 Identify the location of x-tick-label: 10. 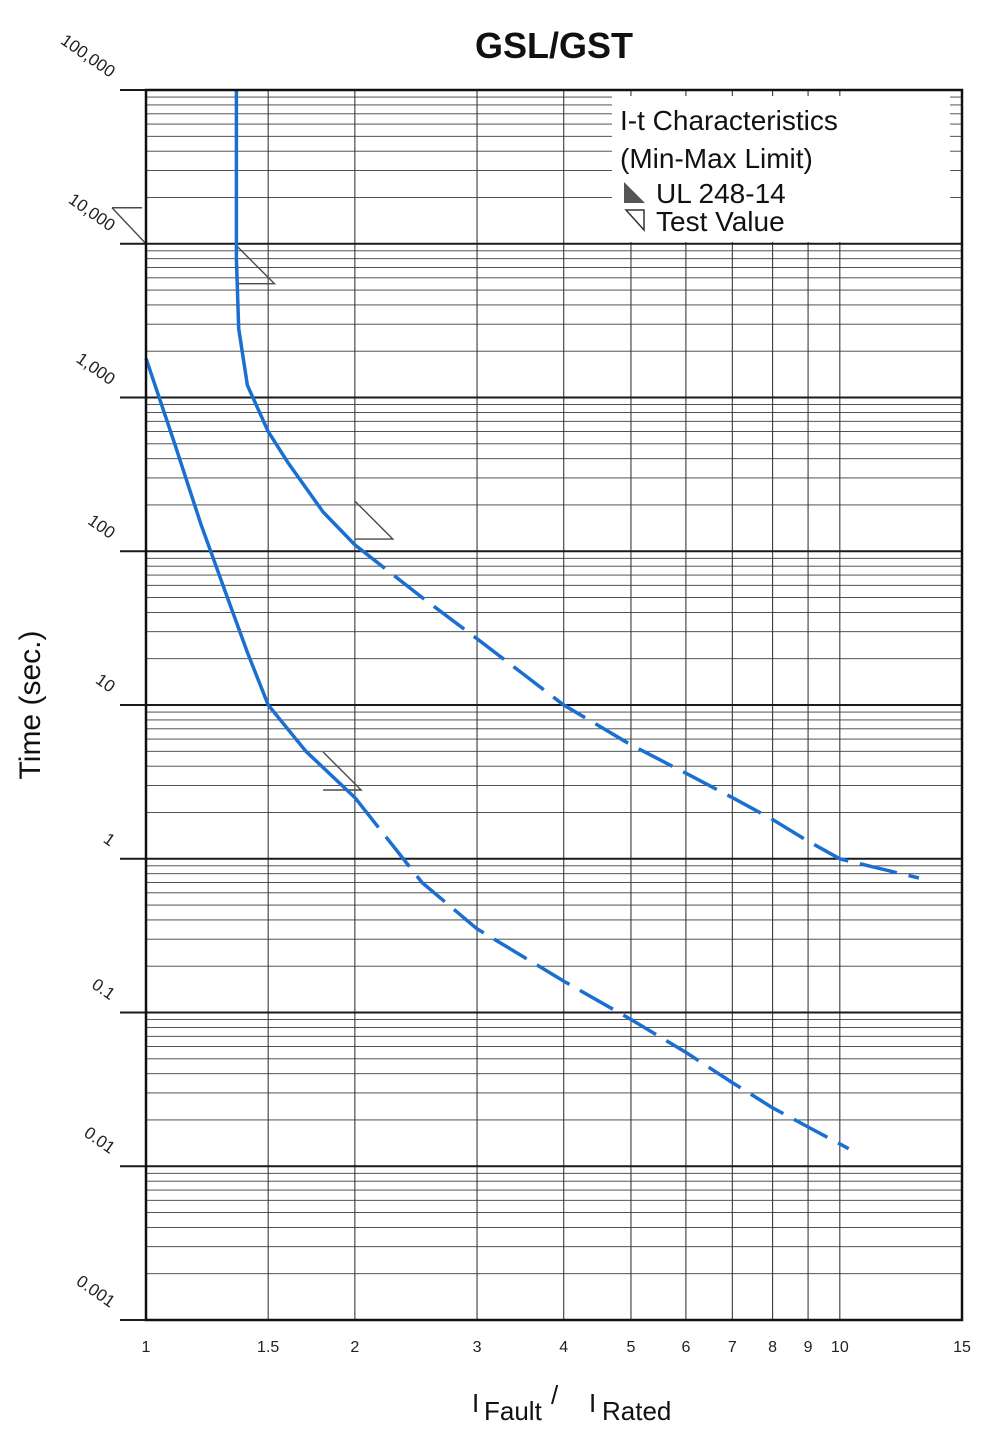
(840, 1347).